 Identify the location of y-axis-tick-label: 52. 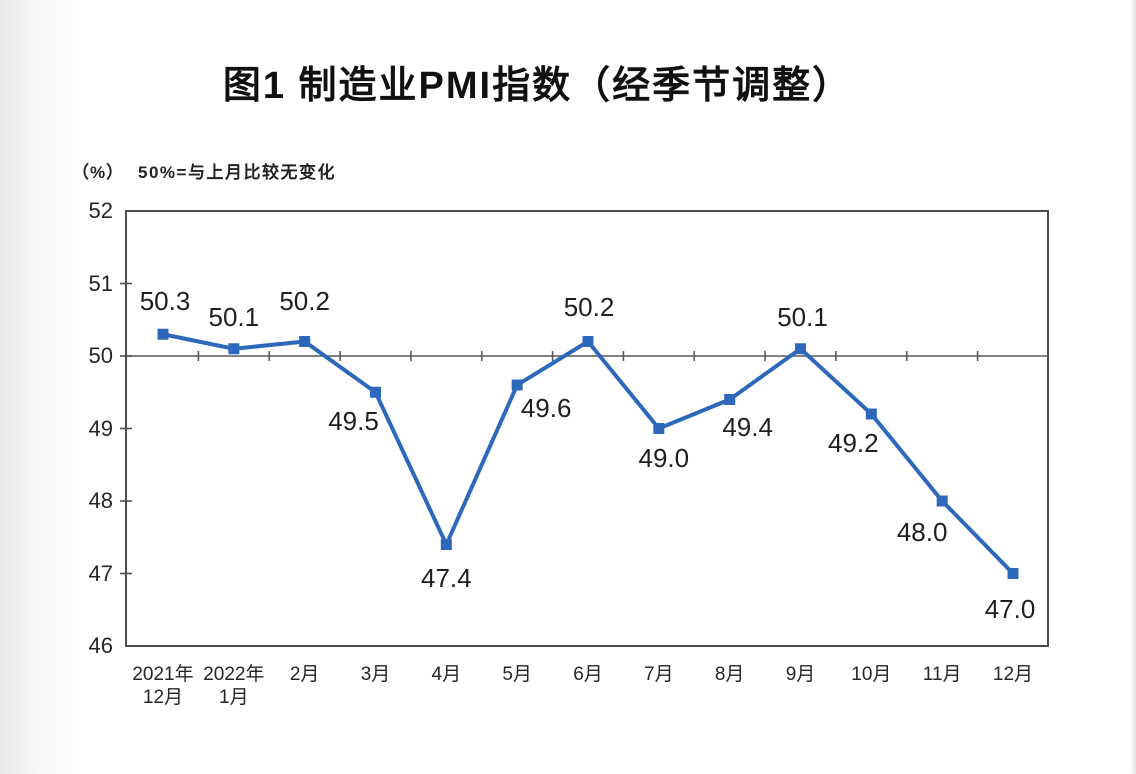
(100, 210).